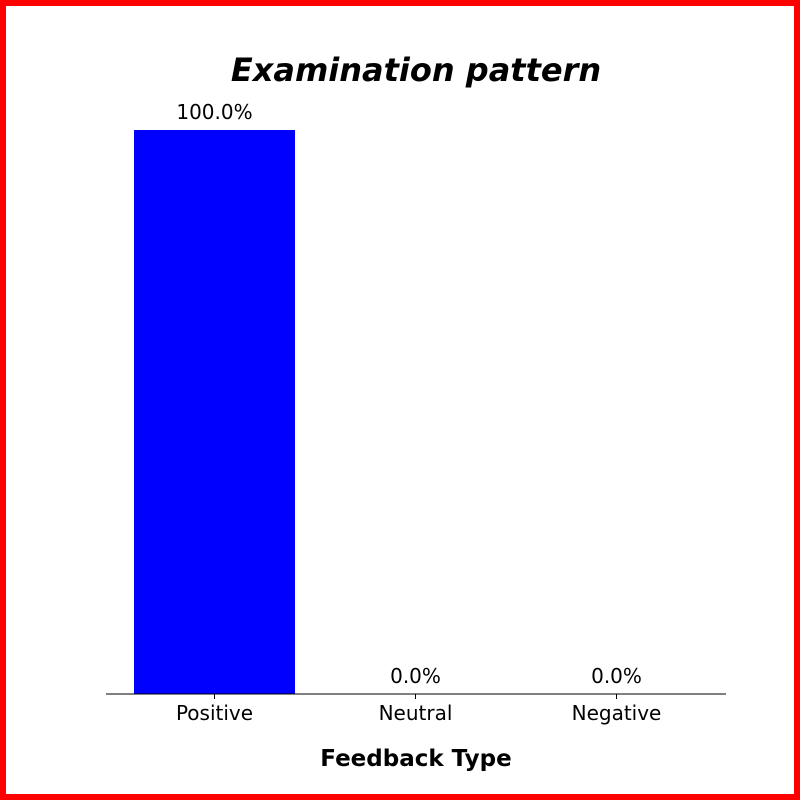 Image resolution: width=800 pixels, height=806 pixels. I want to click on x-ticks-layer: Positive Neutral Negative, so click(418, 709).